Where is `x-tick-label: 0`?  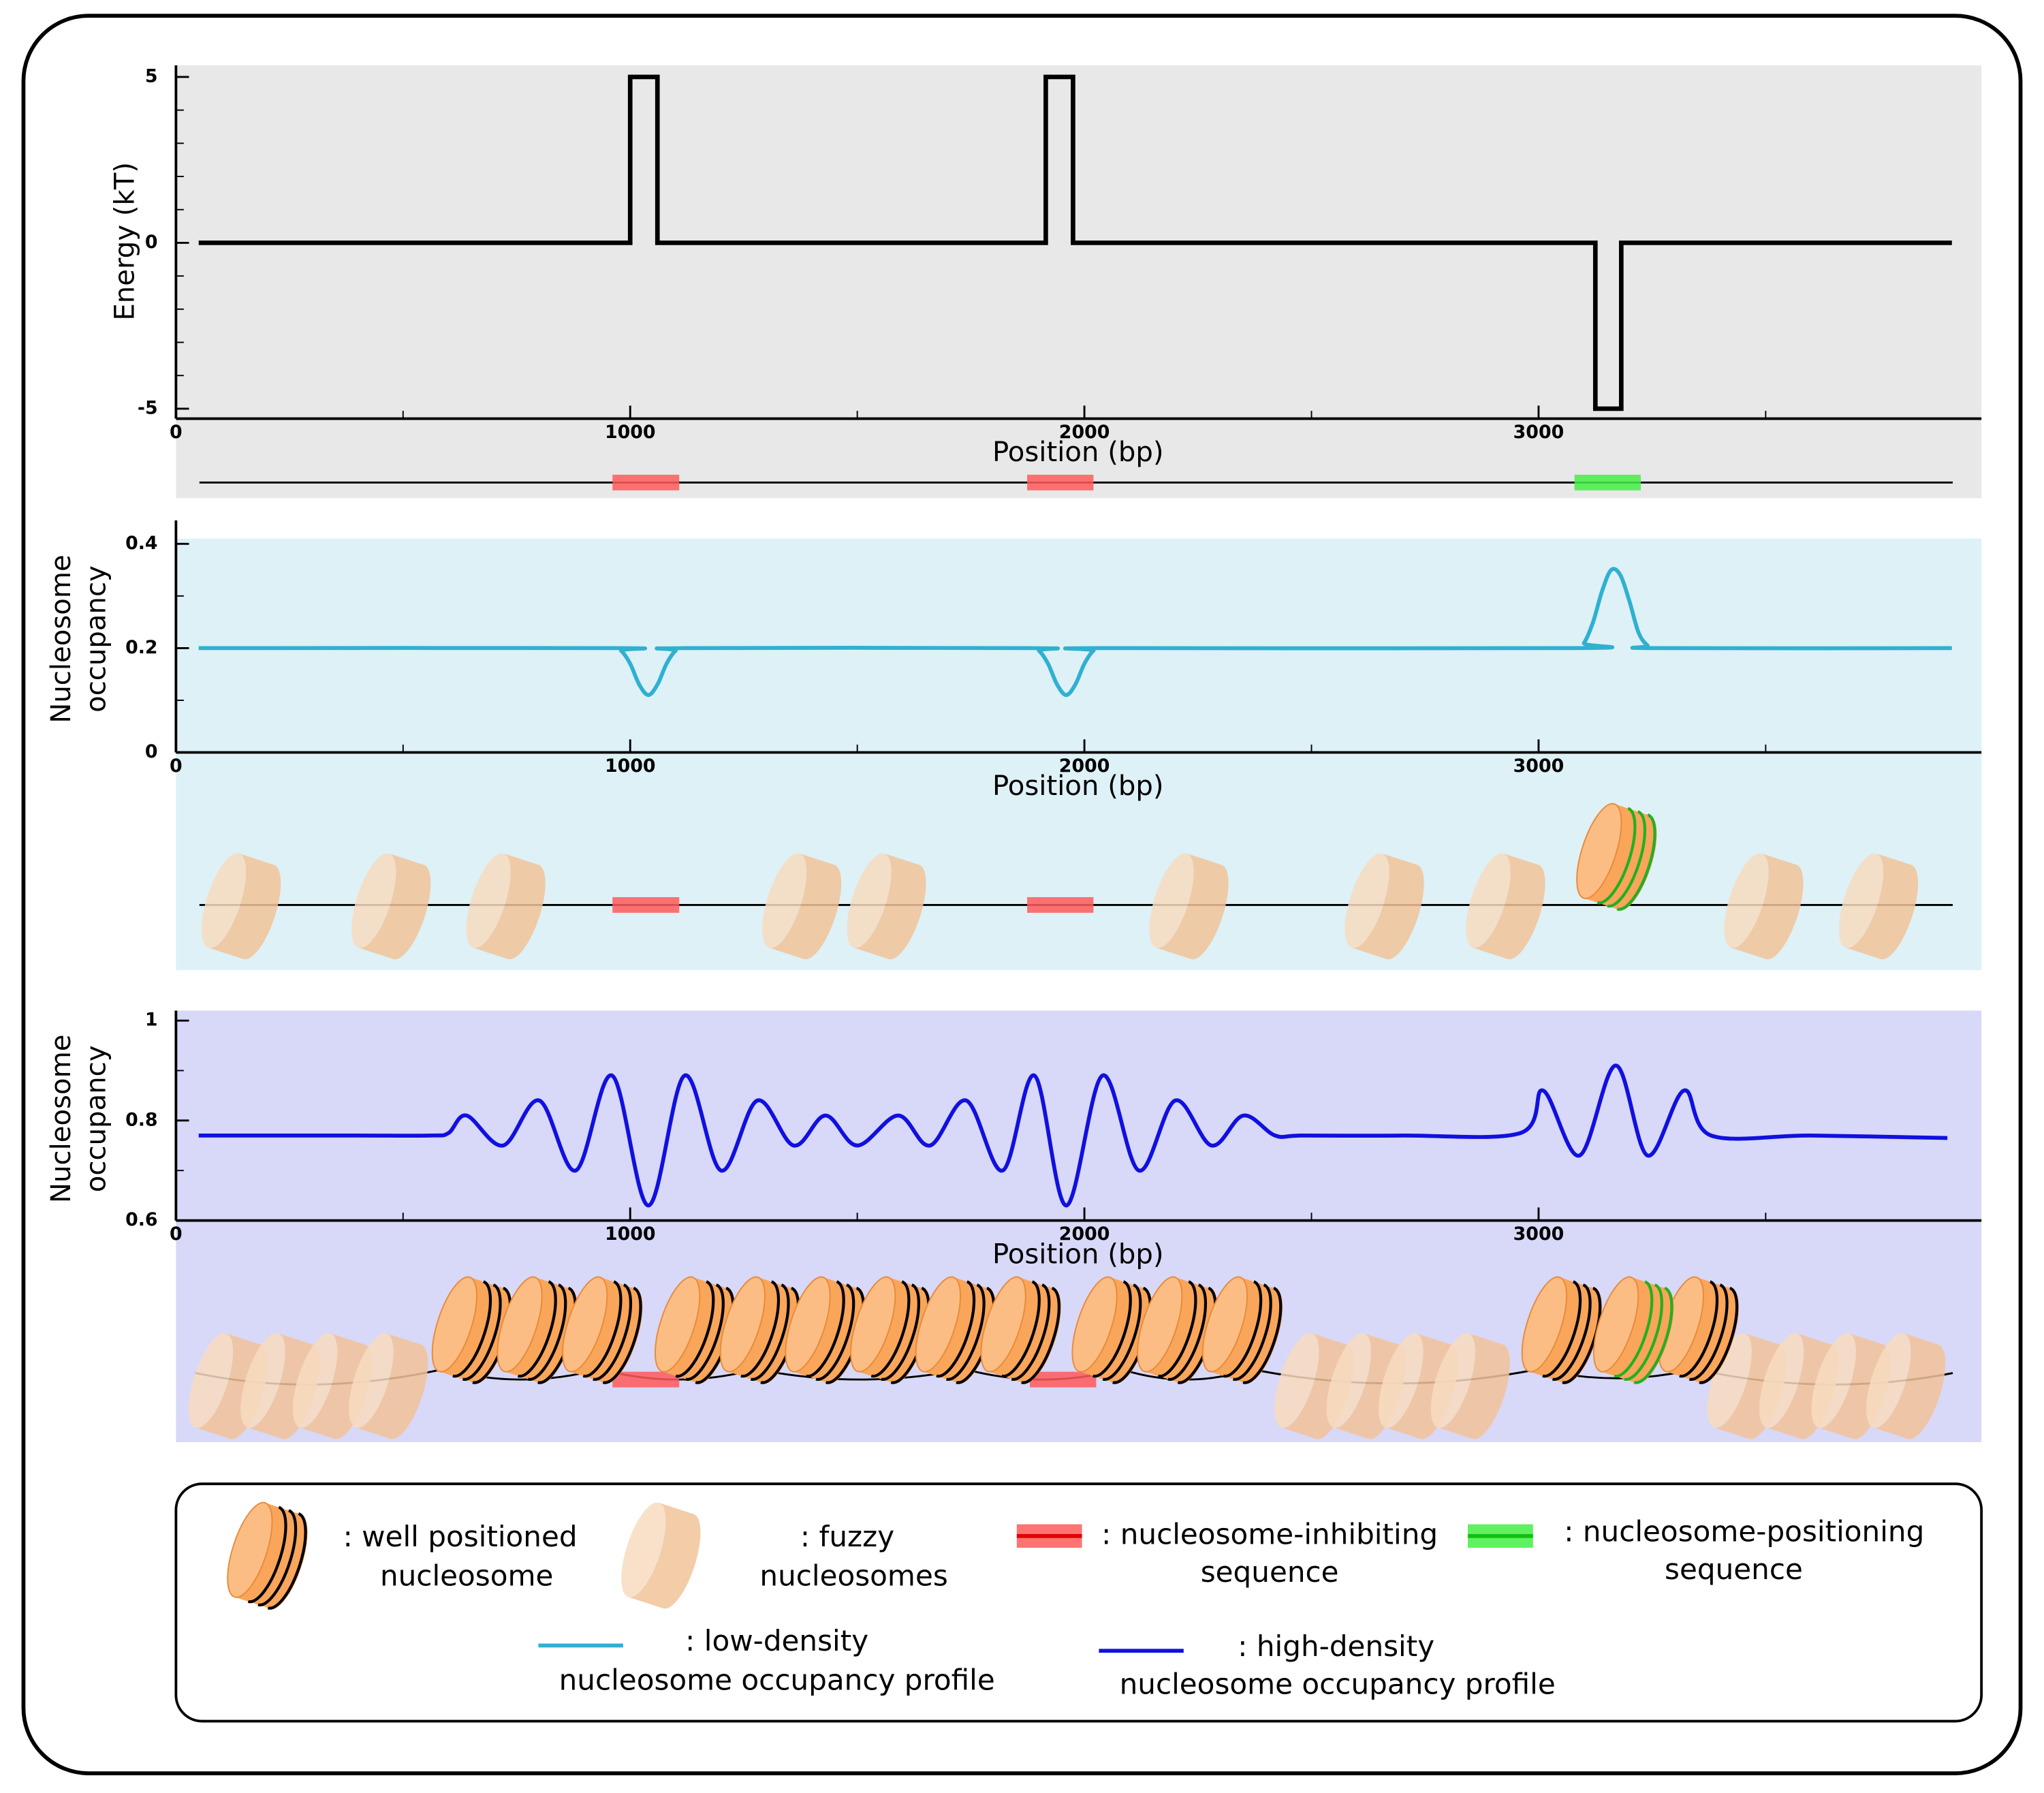 x-tick-label: 0 is located at coordinates (176, 1234).